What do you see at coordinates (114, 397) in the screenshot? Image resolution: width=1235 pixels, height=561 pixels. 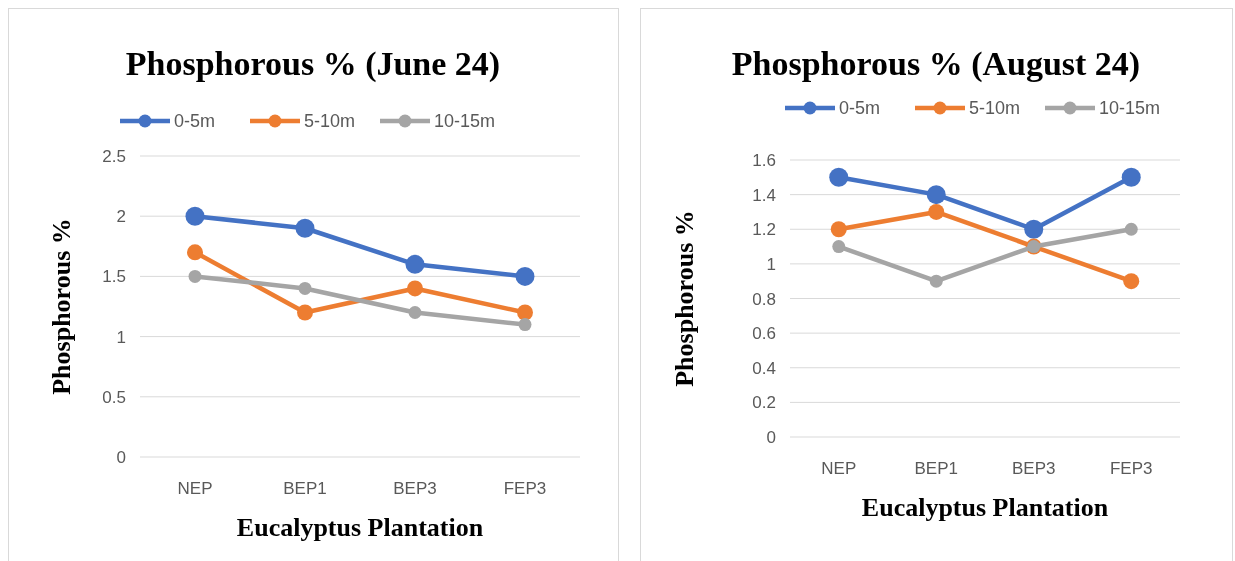 I see `y-tick-label: 0.5` at bounding box center [114, 397].